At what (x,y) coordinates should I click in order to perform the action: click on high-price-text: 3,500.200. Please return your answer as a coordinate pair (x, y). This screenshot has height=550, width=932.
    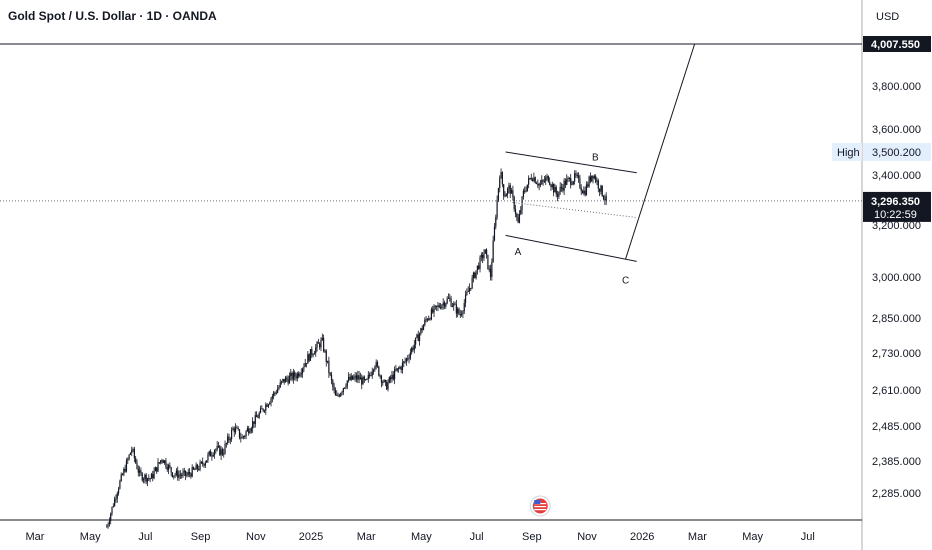
    Looking at the image, I should click on (896, 153).